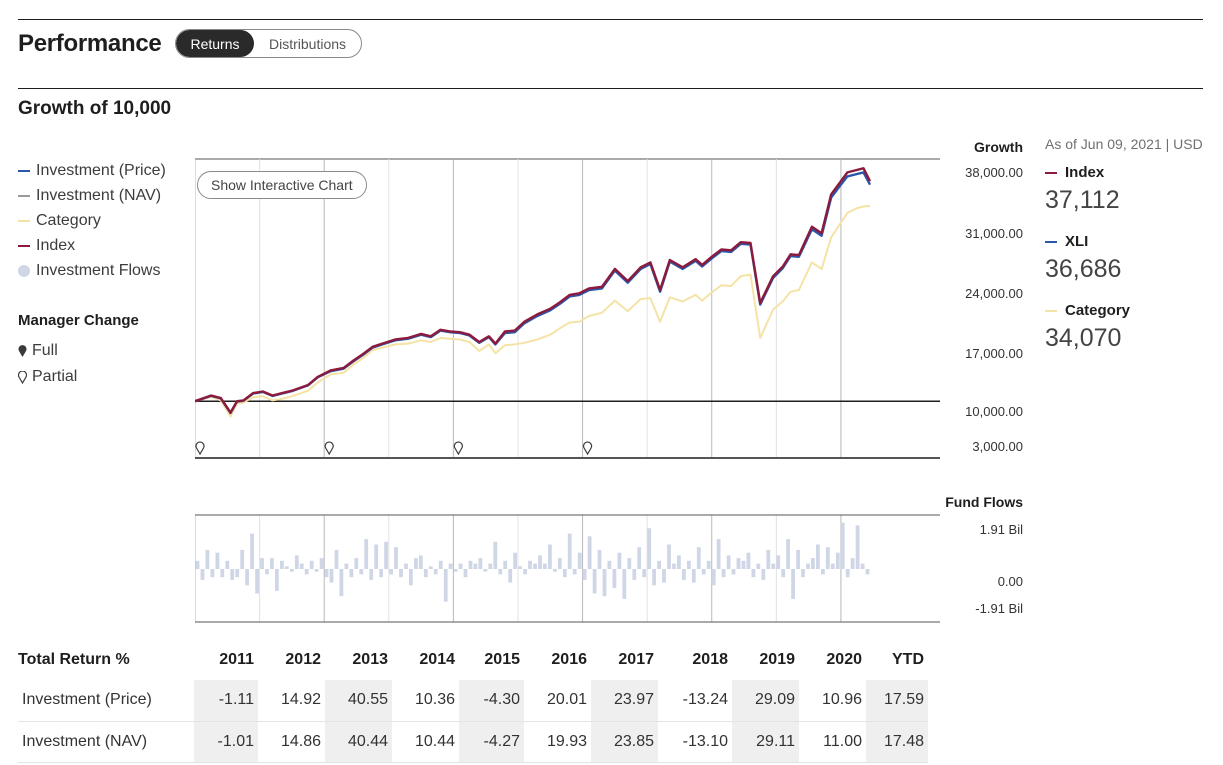  I want to click on page-title: Performance, so click(90, 43).